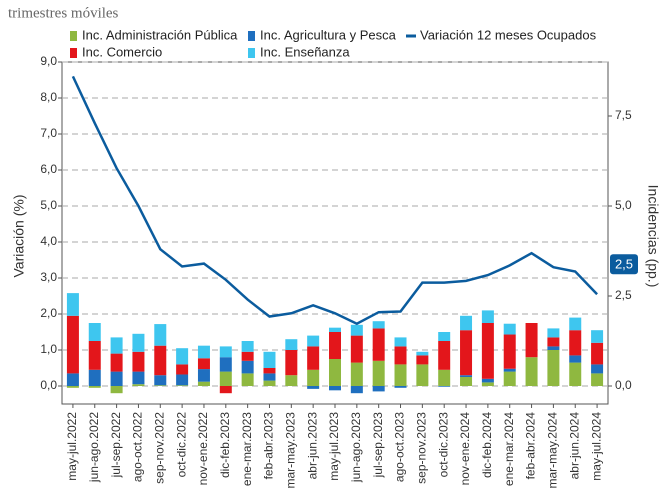  What do you see at coordinates (203, 449) in the screenshot?
I see `x-tick-label: nov-ene.2022` at bounding box center [203, 449].